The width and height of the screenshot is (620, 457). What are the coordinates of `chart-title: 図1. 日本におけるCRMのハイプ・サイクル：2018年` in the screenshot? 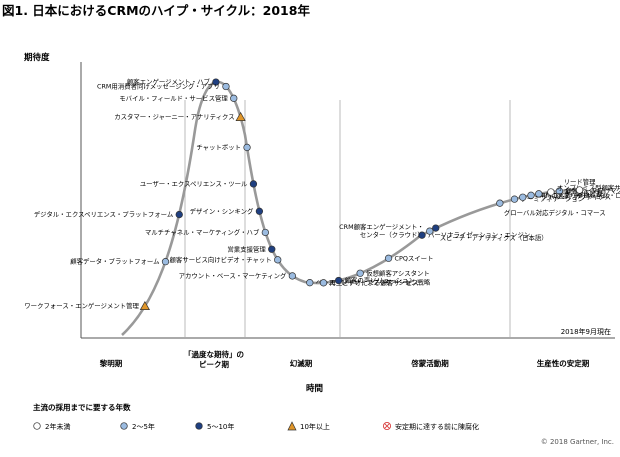 It's located at (156, 10).